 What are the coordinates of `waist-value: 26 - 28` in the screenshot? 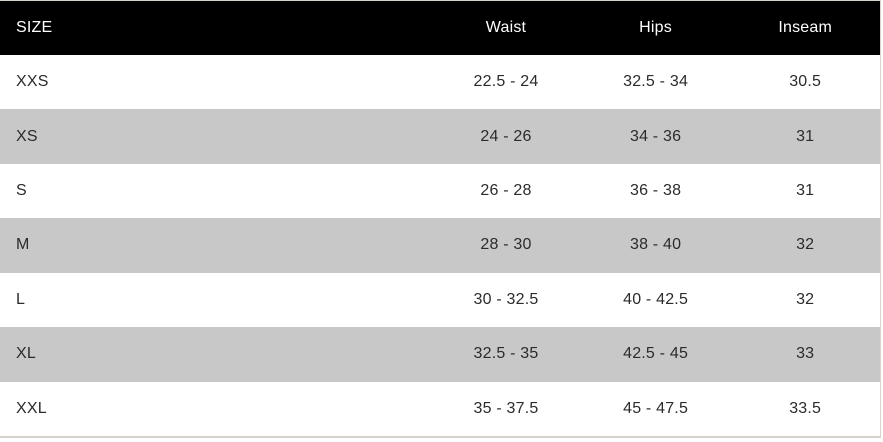 It's located at (506, 191).